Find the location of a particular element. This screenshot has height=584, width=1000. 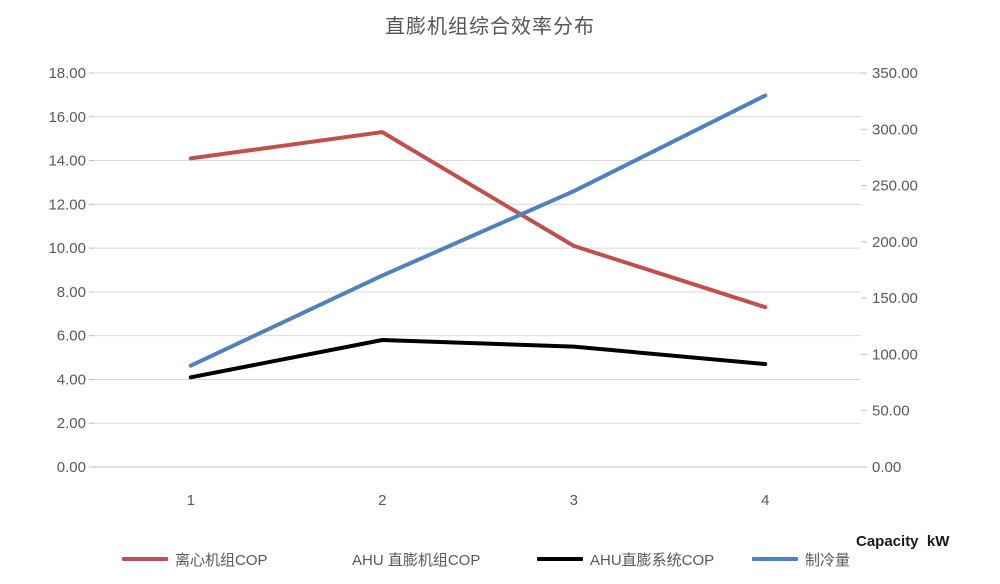

chart-title: 直膨机组综合效率分布 is located at coordinates (490, 27).